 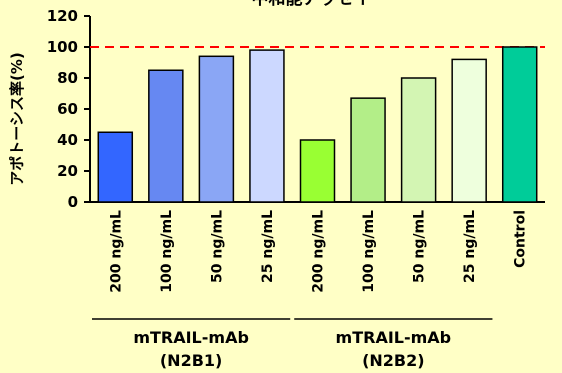 I want to click on y-axis-title: アポトーシス率(%), so click(x=17, y=118).